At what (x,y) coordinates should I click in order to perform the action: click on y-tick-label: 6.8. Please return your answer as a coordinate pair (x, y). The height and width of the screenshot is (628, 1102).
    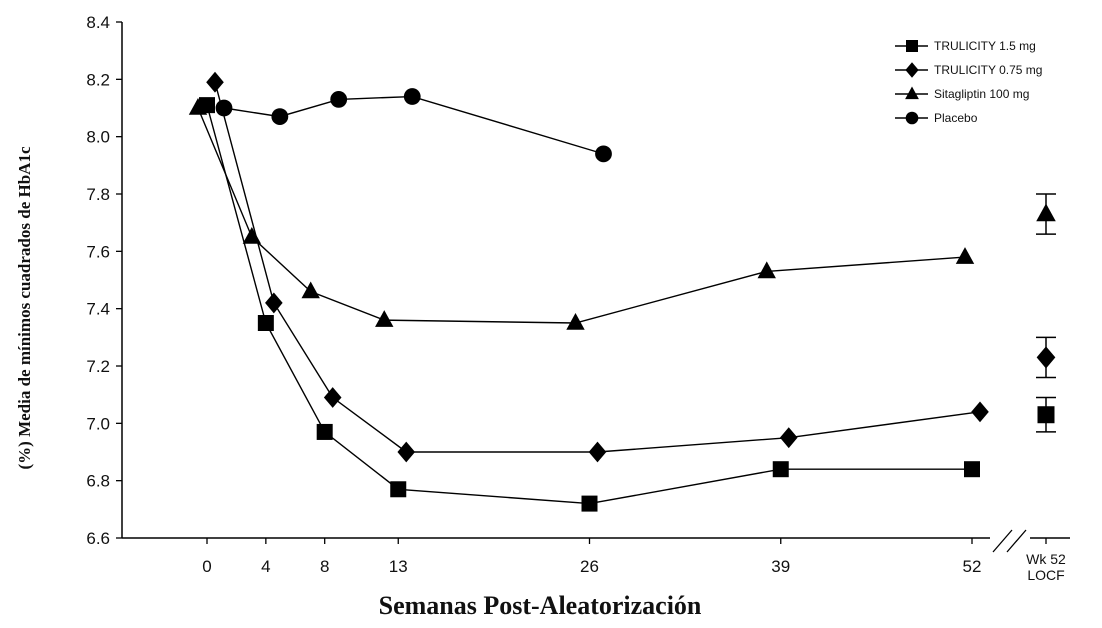
    Looking at the image, I should click on (98, 481).